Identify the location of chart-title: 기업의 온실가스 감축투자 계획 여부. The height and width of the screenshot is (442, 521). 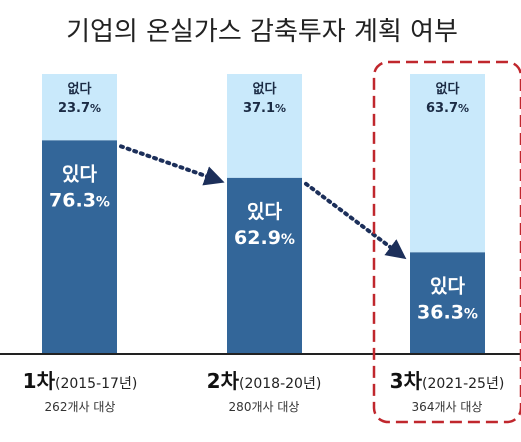
(262, 32).